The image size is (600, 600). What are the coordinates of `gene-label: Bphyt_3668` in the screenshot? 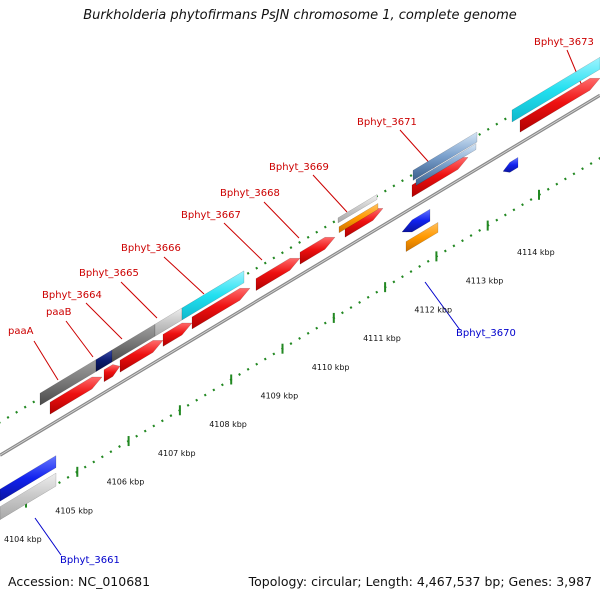 It's located at (250, 193).